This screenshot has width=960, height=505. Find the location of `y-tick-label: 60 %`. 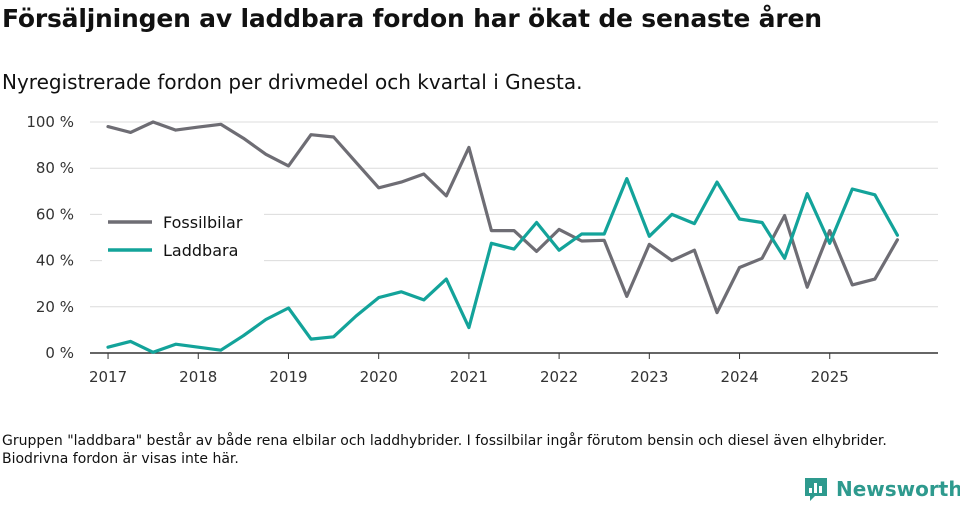

y-tick-label: 60 % is located at coordinates (55, 214).